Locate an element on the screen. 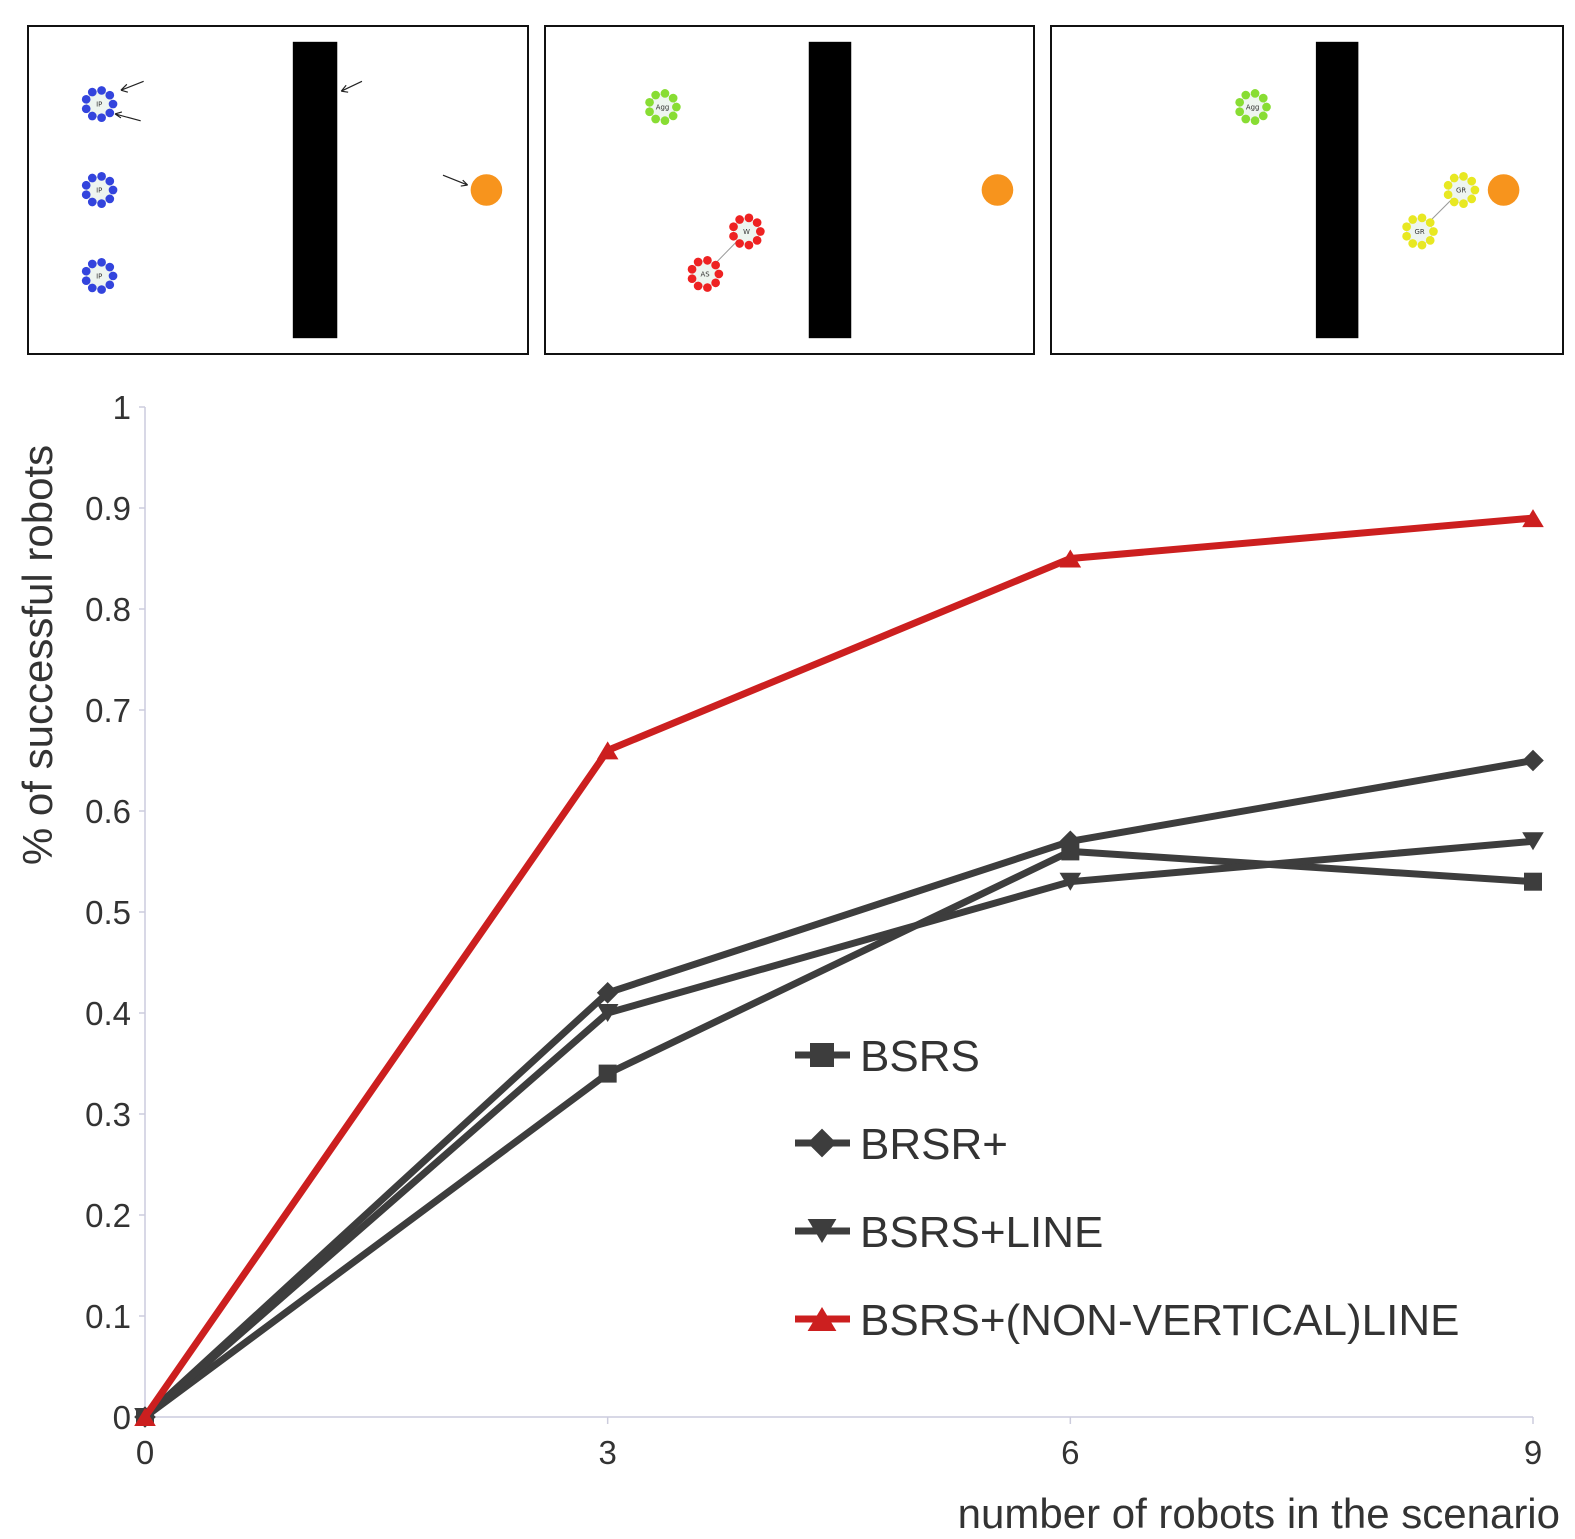 The height and width of the screenshot is (1539, 1575). robot-cluster: AS is located at coordinates (705, 274).